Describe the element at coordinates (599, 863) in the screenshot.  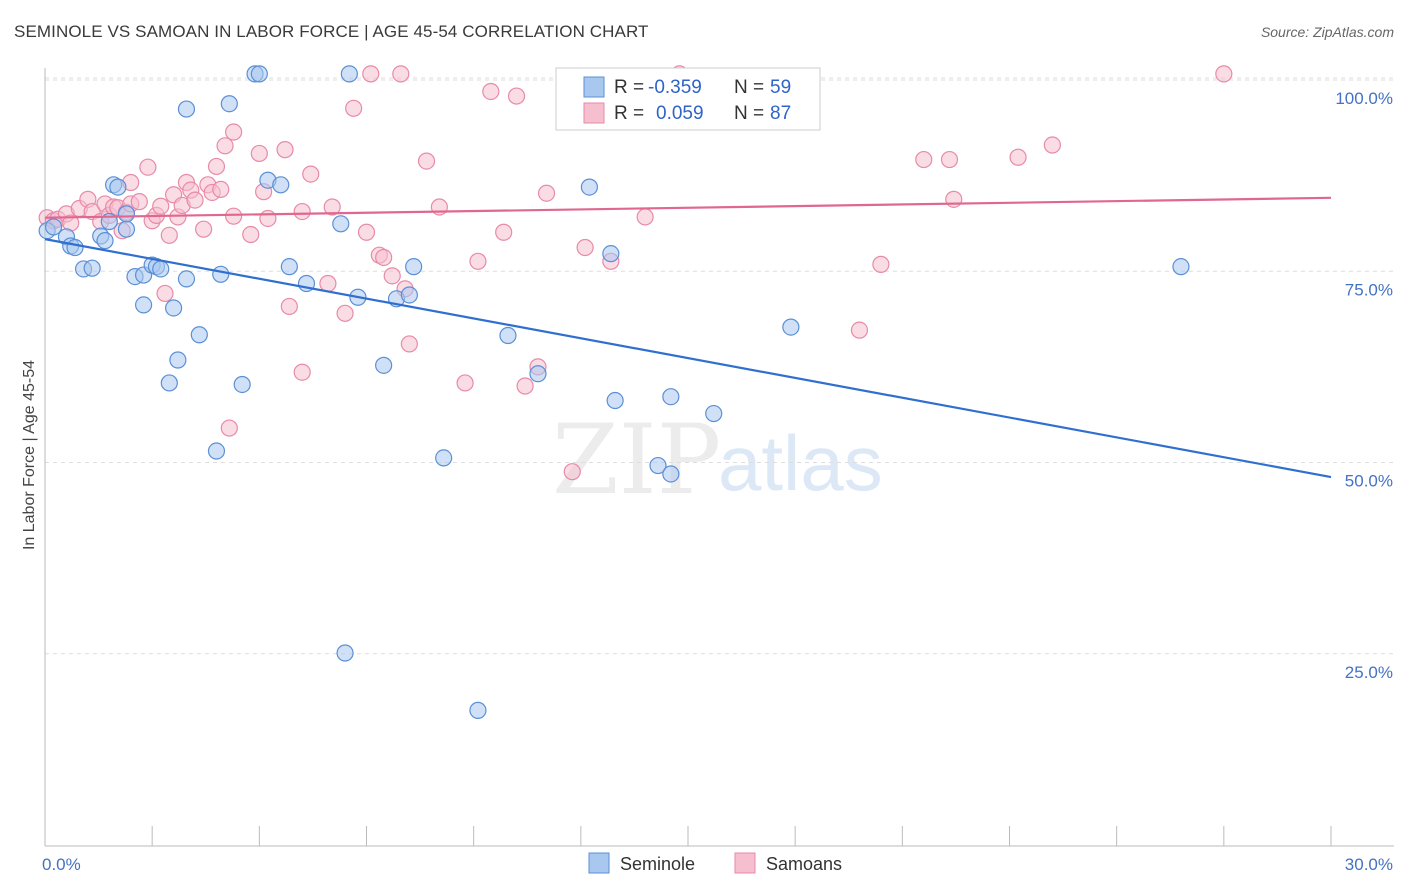
I see `bottom-legend-swatch-seminole` at that location.